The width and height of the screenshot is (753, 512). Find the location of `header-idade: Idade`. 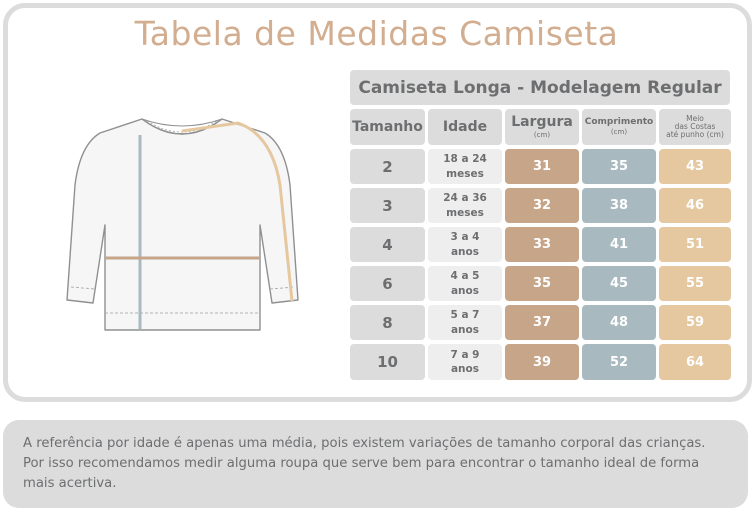

header-idade: Idade is located at coordinates (465, 127).